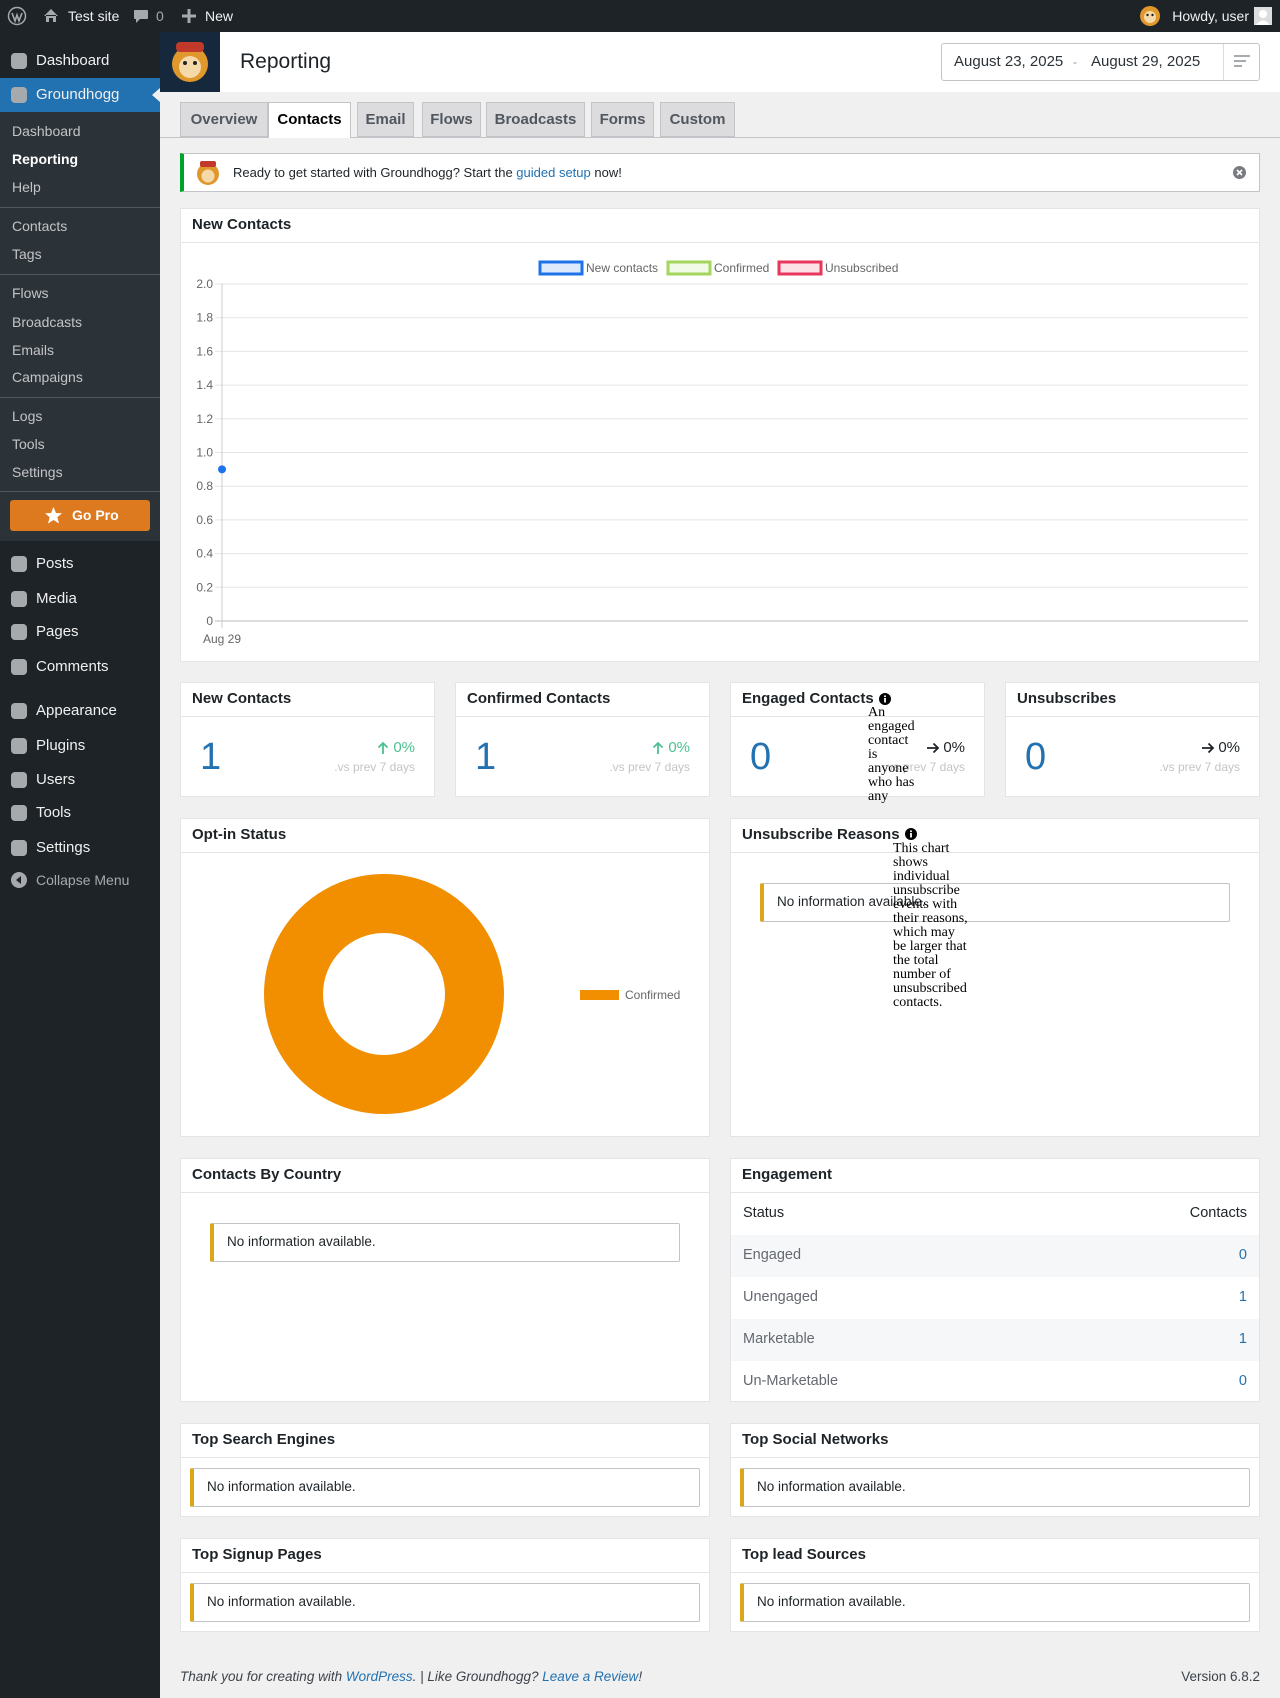 The width and height of the screenshot is (1280, 1698). I want to click on column-header: Contacts, so click(1218, 1213).